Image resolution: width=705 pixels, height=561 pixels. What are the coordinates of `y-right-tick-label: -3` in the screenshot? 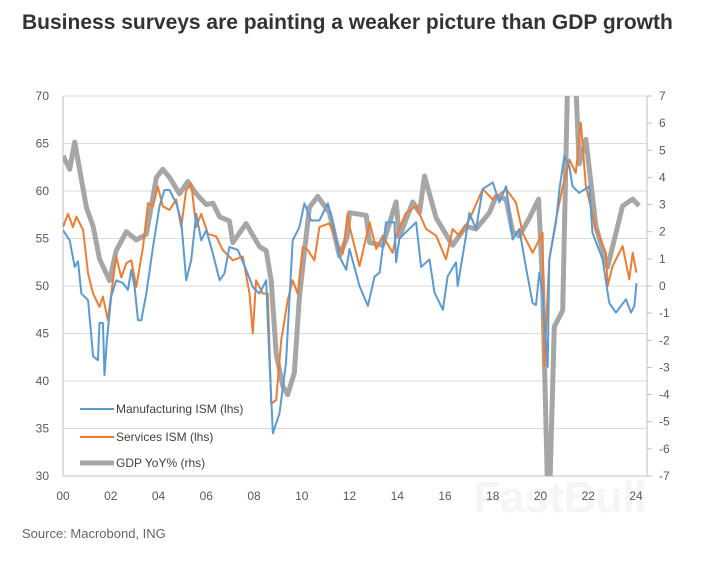 It's located at (664, 367).